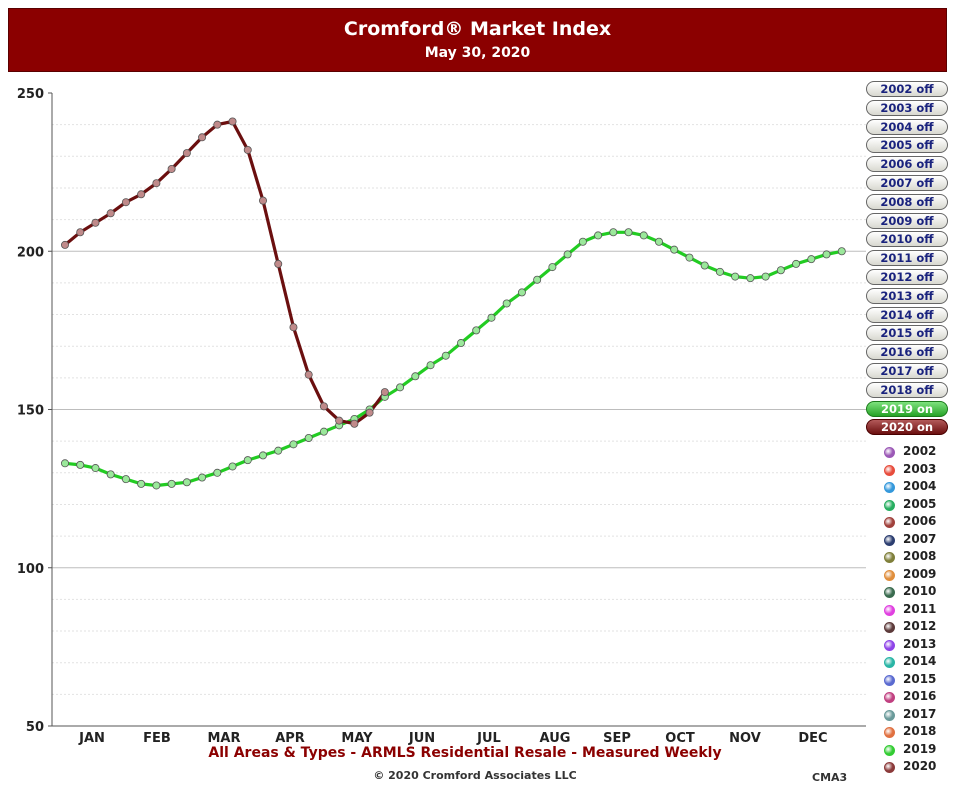 This screenshot has width=955, height=794. What do you see at coordinates (30, 252) in the screenshot?
I see `y-tick-label: 200` at bounding box center [30, 252].